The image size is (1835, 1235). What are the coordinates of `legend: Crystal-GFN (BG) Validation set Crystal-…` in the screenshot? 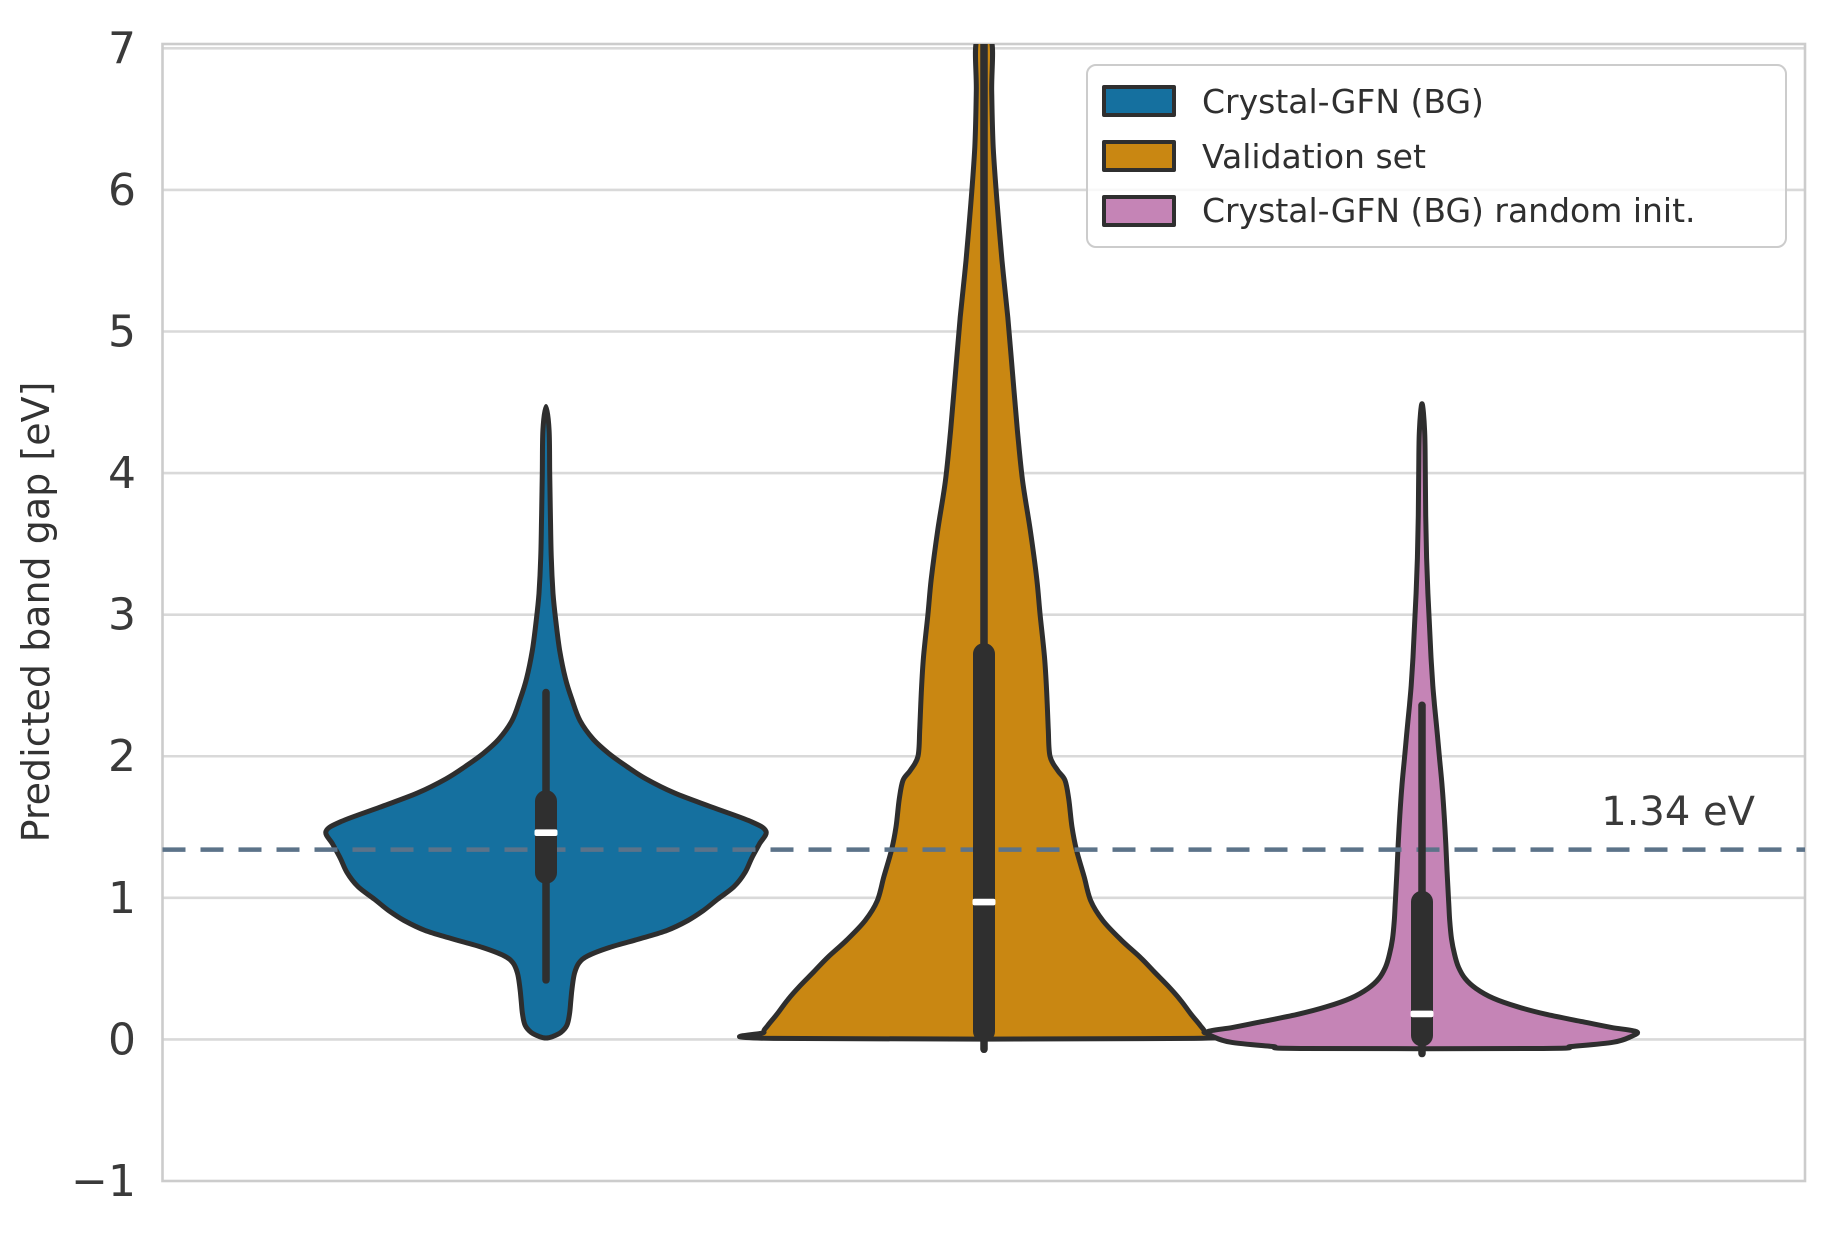 It's located at (1436, 156).